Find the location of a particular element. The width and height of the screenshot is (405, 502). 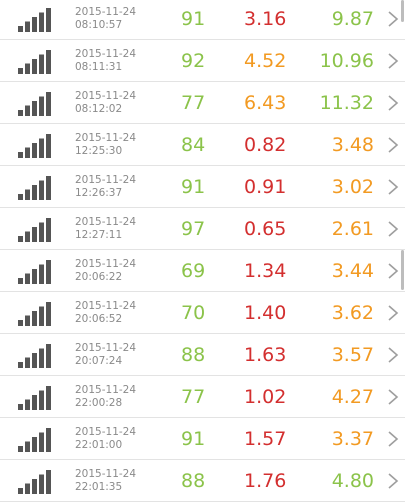

list-item: 2015-11-24 08:11:31 92 4.52 10.96 is located at coordinates (202, 61).